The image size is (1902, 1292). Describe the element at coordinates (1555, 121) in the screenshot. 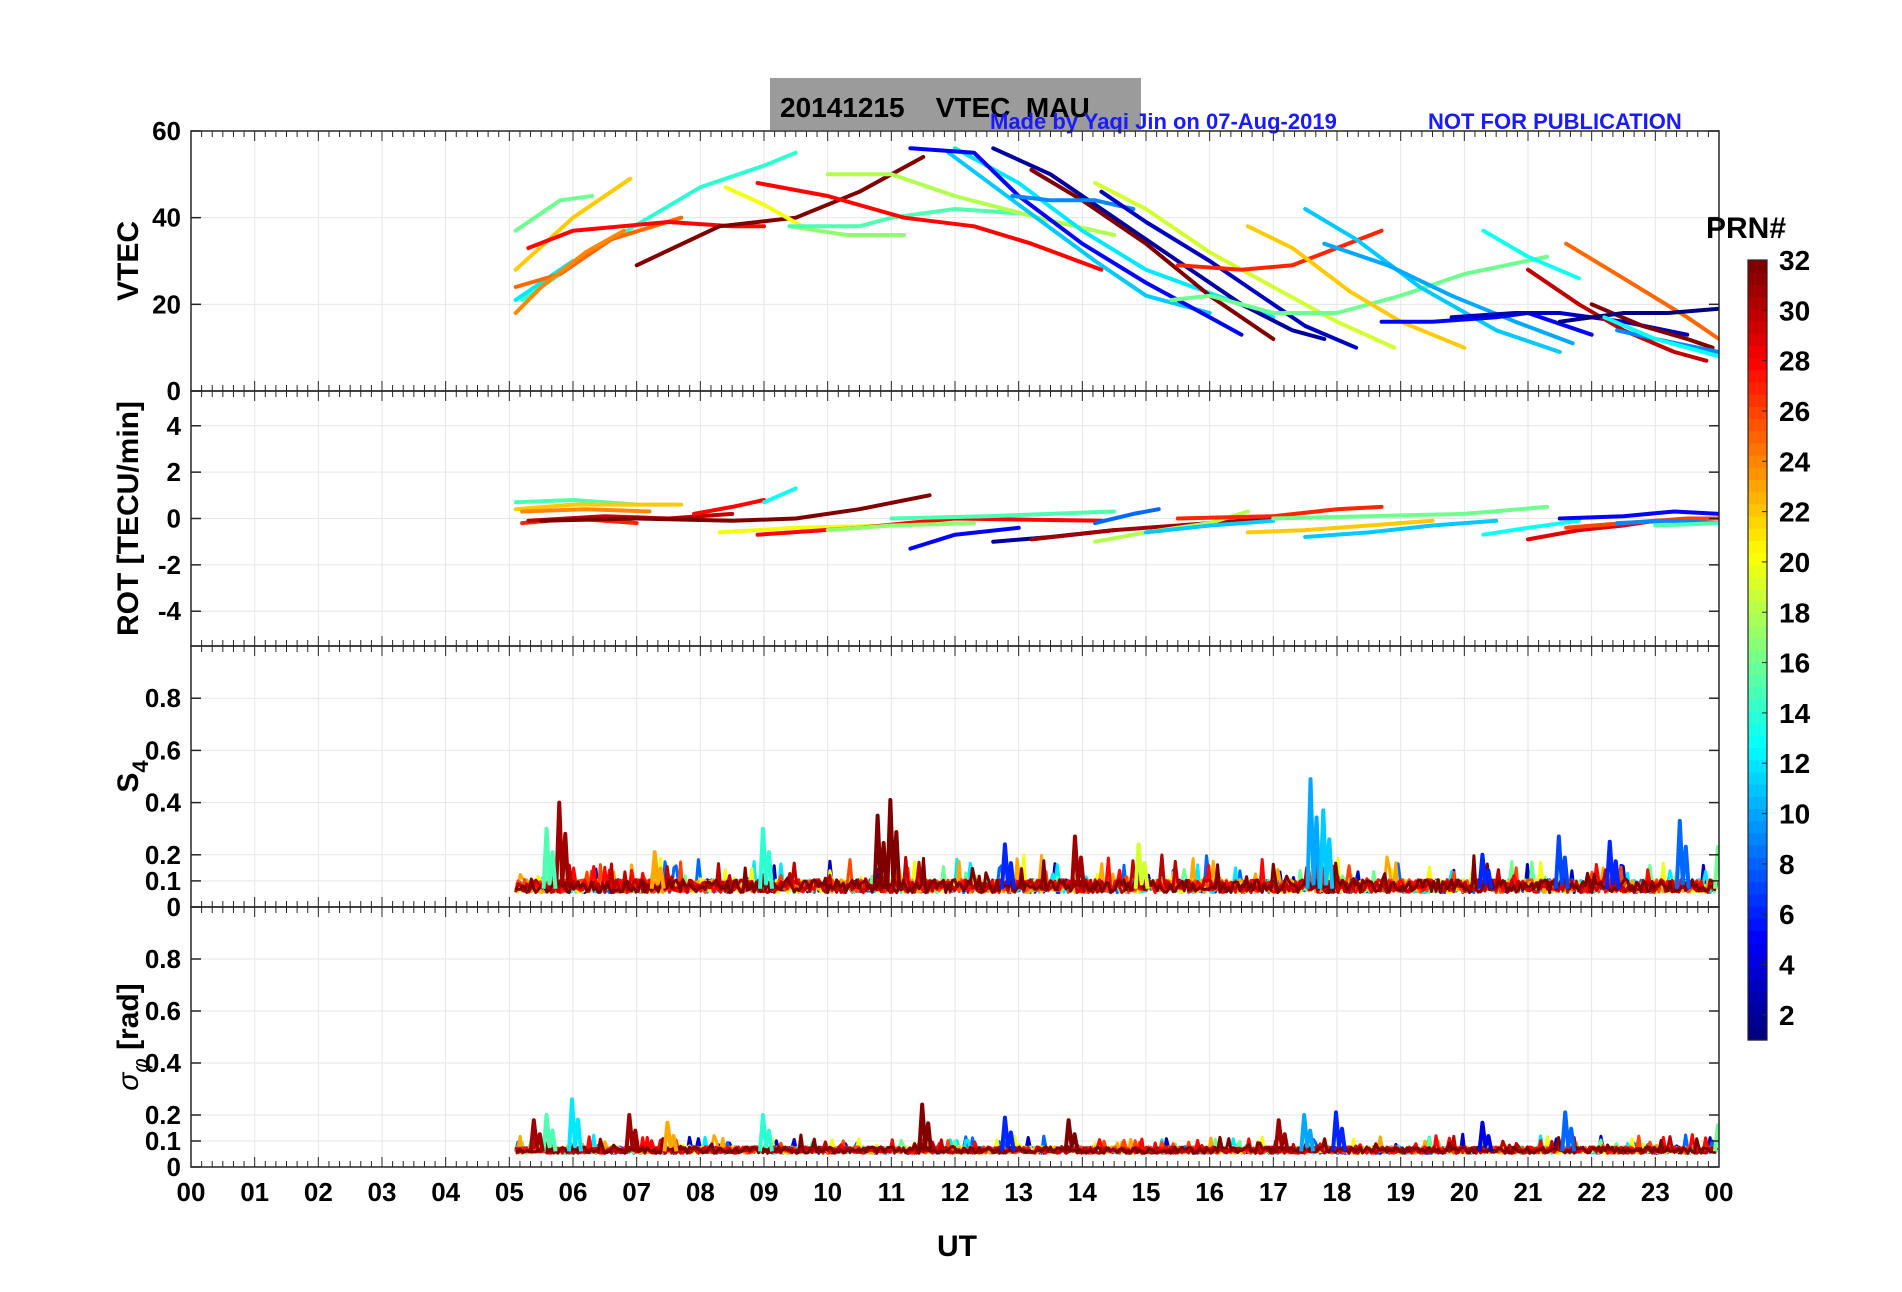

I see `notice-text: NOT FOR PUBLICATION` at that location.